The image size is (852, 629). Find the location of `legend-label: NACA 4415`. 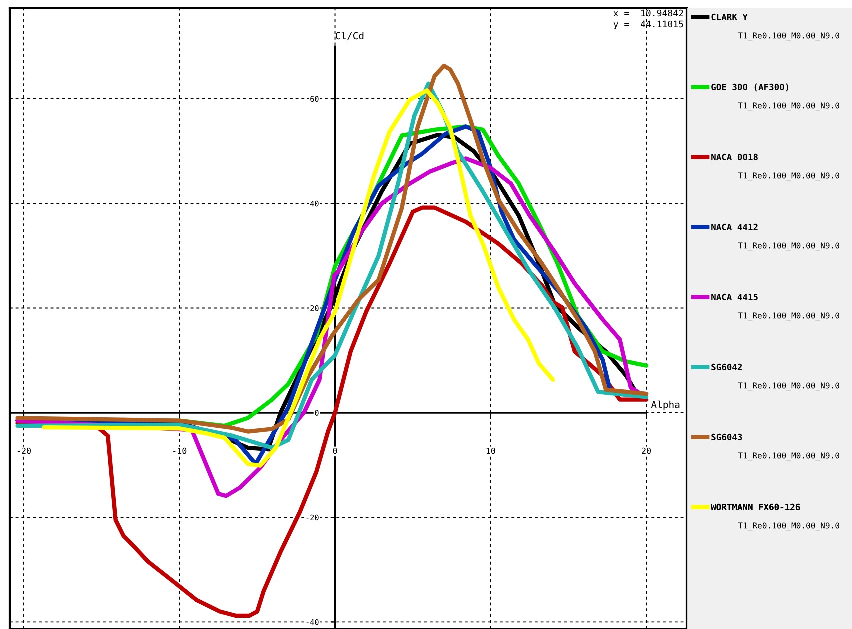

legend-label: NACA 4415 is located at coordinates (735, 297).